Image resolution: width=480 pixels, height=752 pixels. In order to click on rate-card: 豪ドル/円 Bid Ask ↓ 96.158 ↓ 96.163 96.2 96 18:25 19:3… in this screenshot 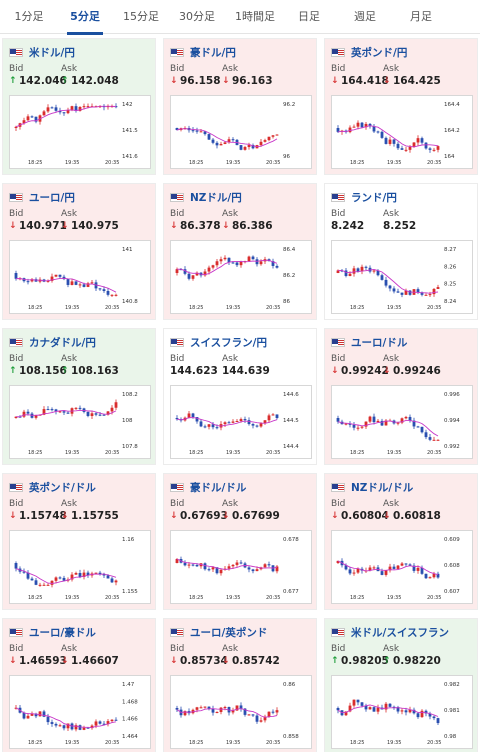, I will do `click(240, 106)`.